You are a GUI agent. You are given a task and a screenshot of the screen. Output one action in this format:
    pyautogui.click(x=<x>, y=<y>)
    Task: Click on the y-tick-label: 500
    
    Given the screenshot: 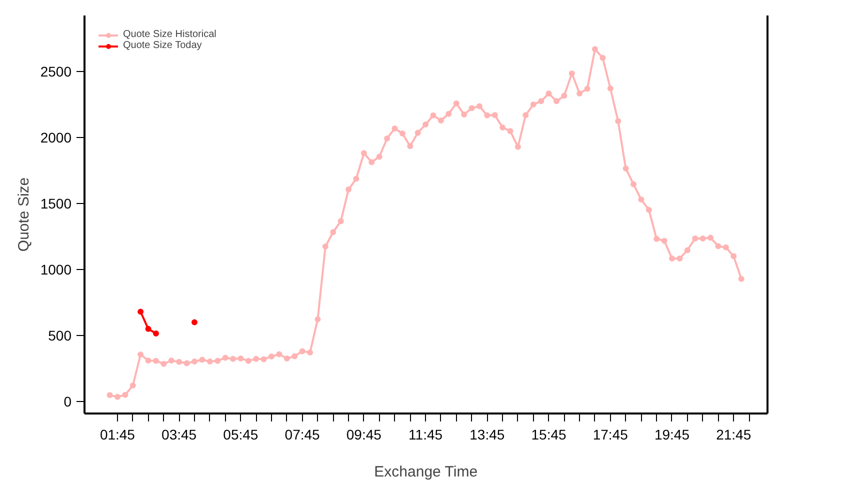 What is the action you would take?
    pyautogui.click(x=60, y=335)
    